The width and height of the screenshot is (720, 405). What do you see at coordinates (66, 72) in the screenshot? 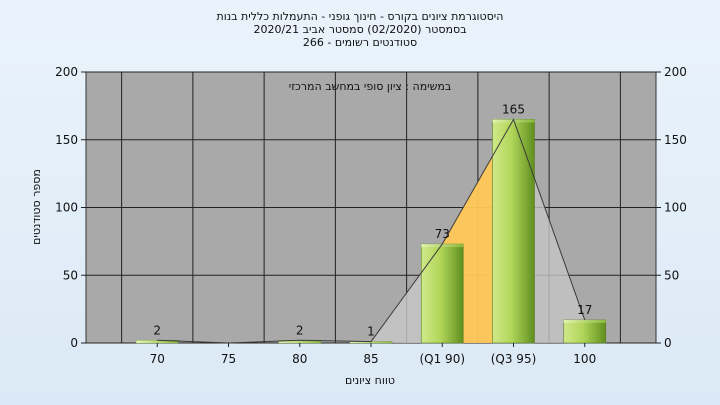
I see `y-tick-label-left: 200` at bounding box center [66, 72].